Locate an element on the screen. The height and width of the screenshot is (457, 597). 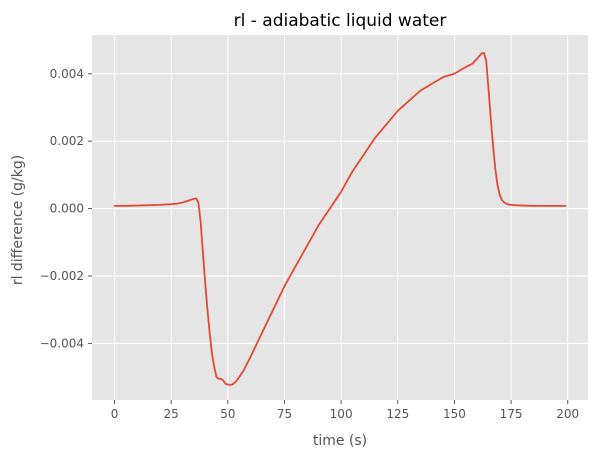
y-axis: −0.004 −0.002 0.000 0.002 0.004 is located at coordinates (66, 208).